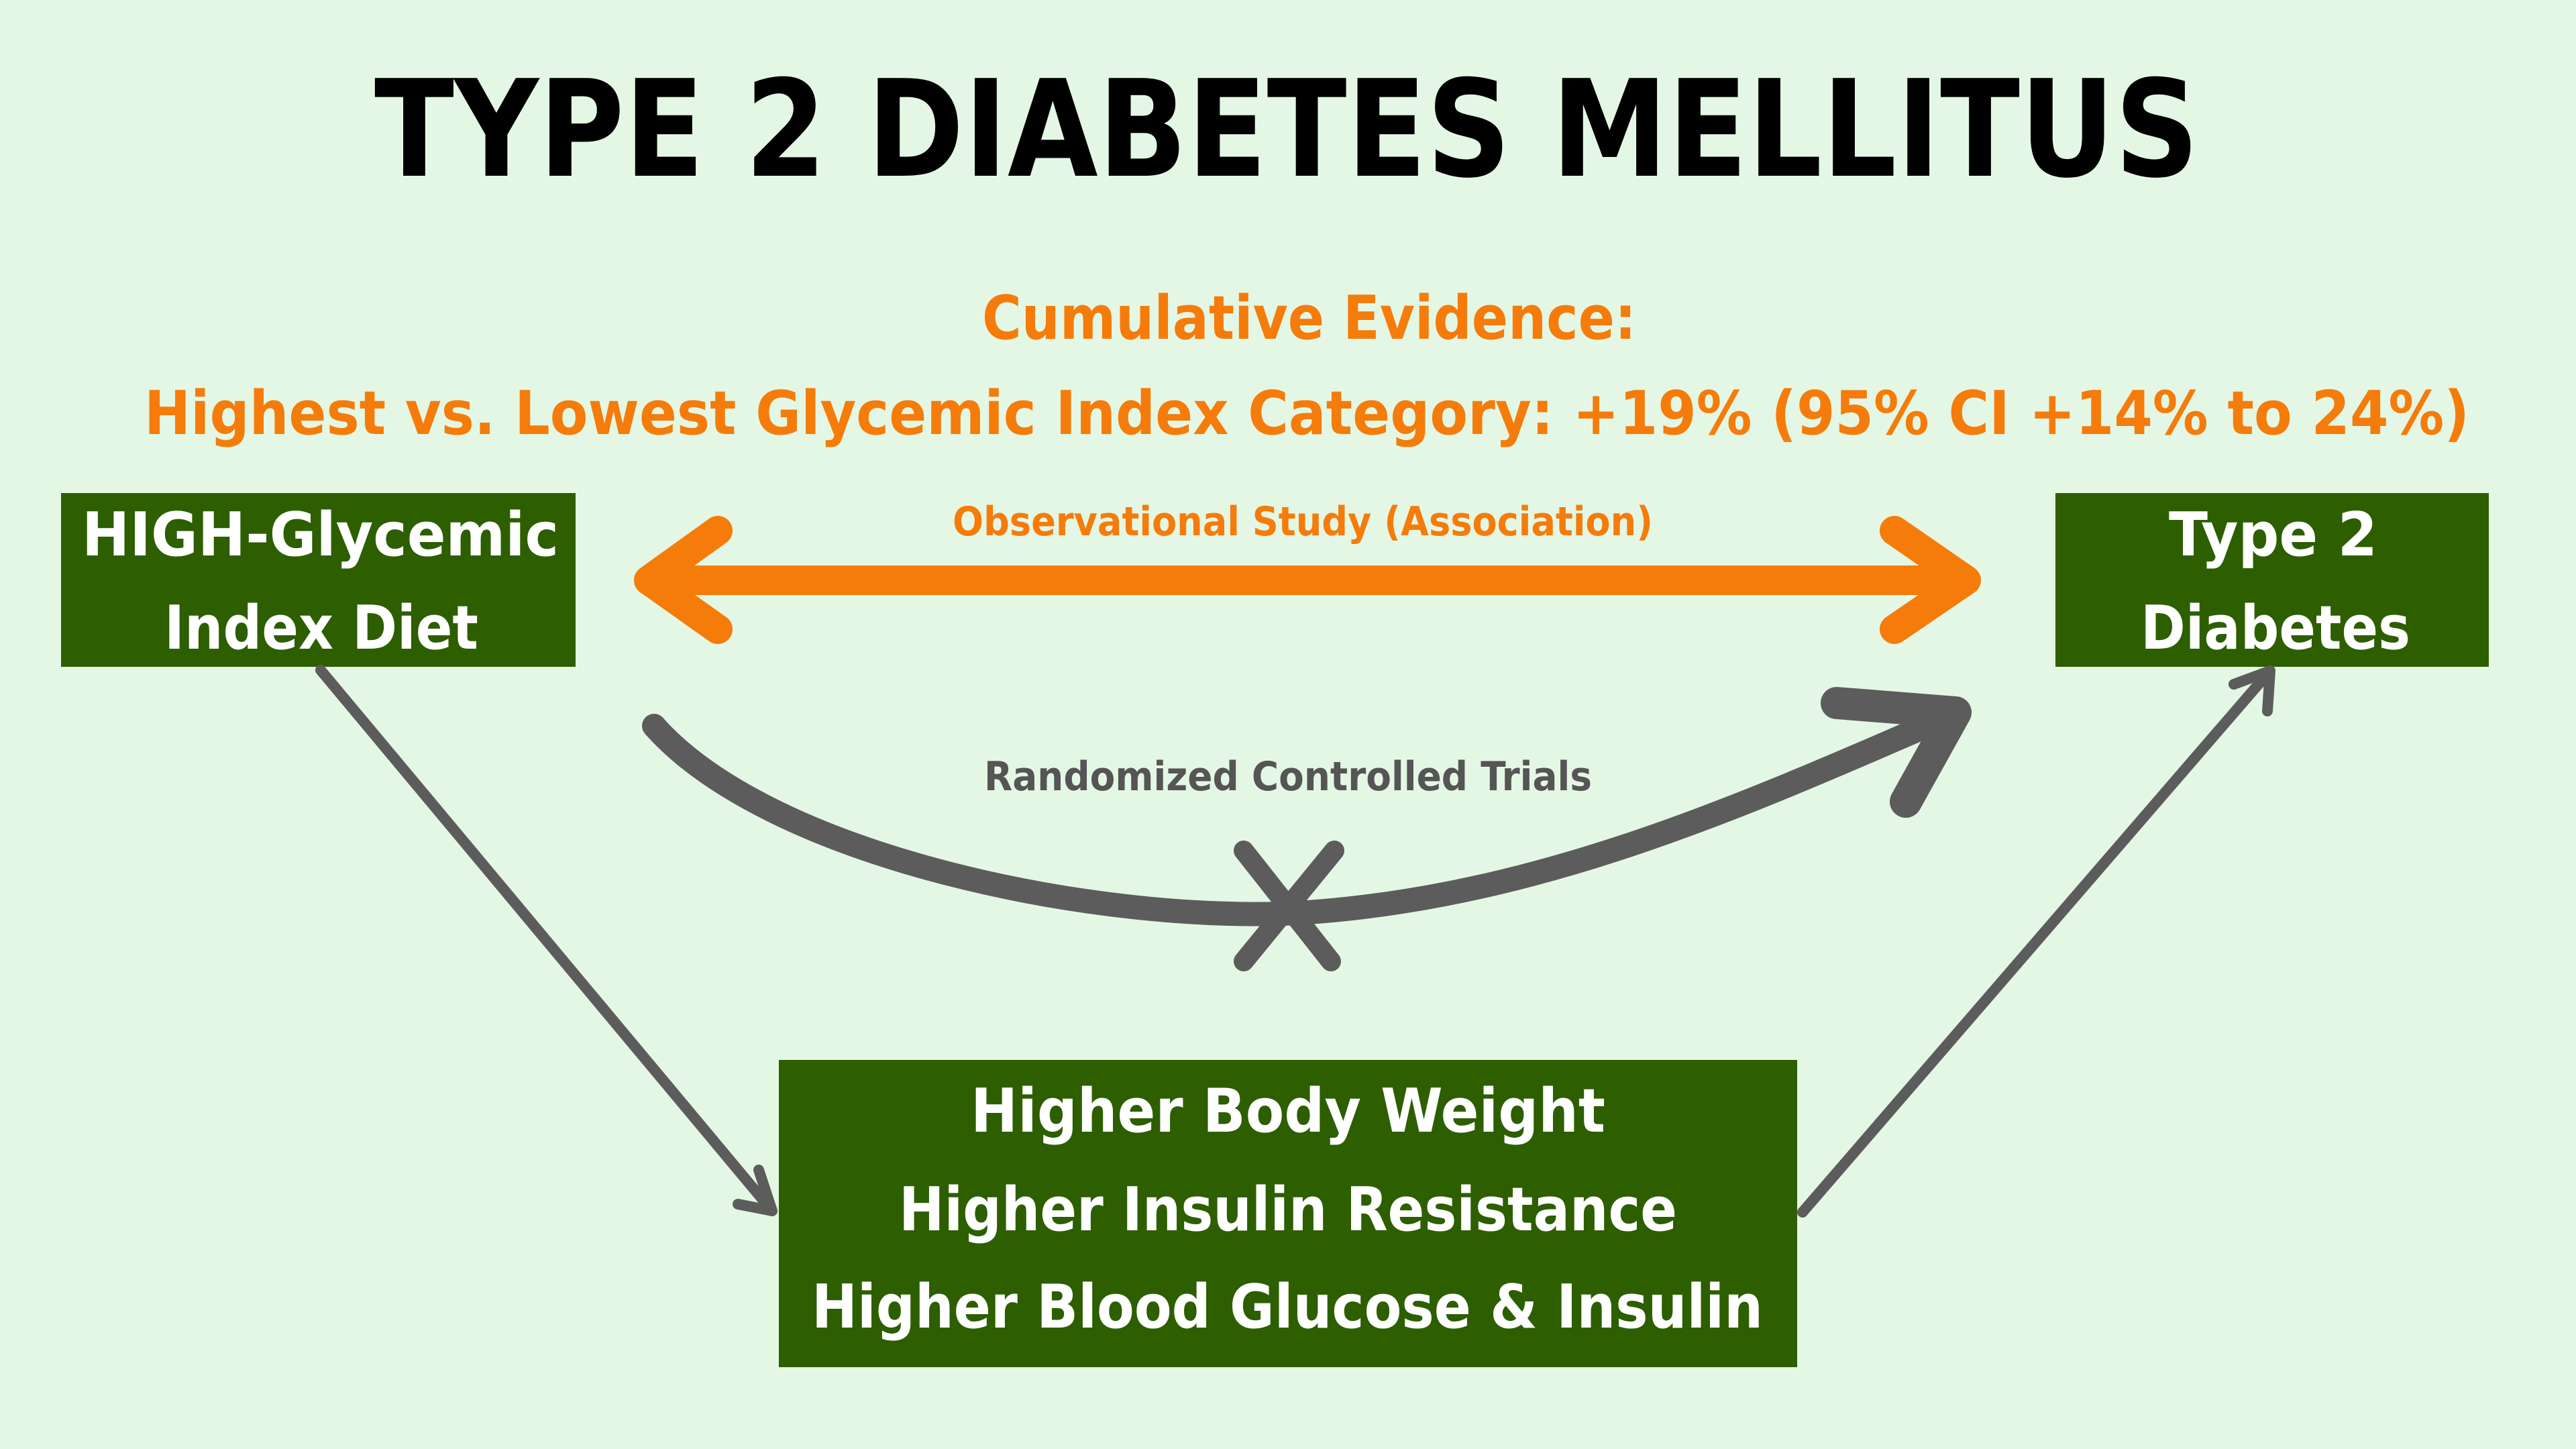  What do you see at coordinates (1307, 806) in the screenshot?
I see `rct-curved-arrow` at bounding box center [1307, 806].